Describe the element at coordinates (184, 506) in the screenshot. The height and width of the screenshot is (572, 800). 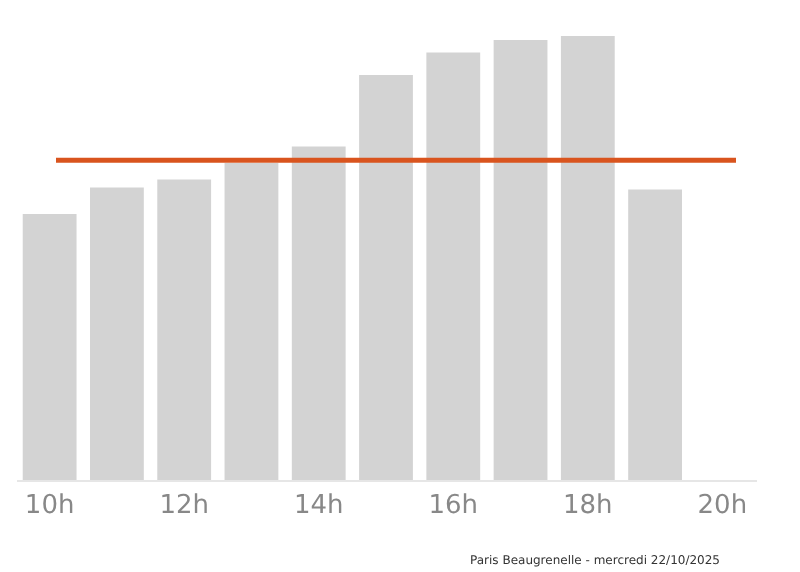
I see `x-tick-label: 12h` at that location.